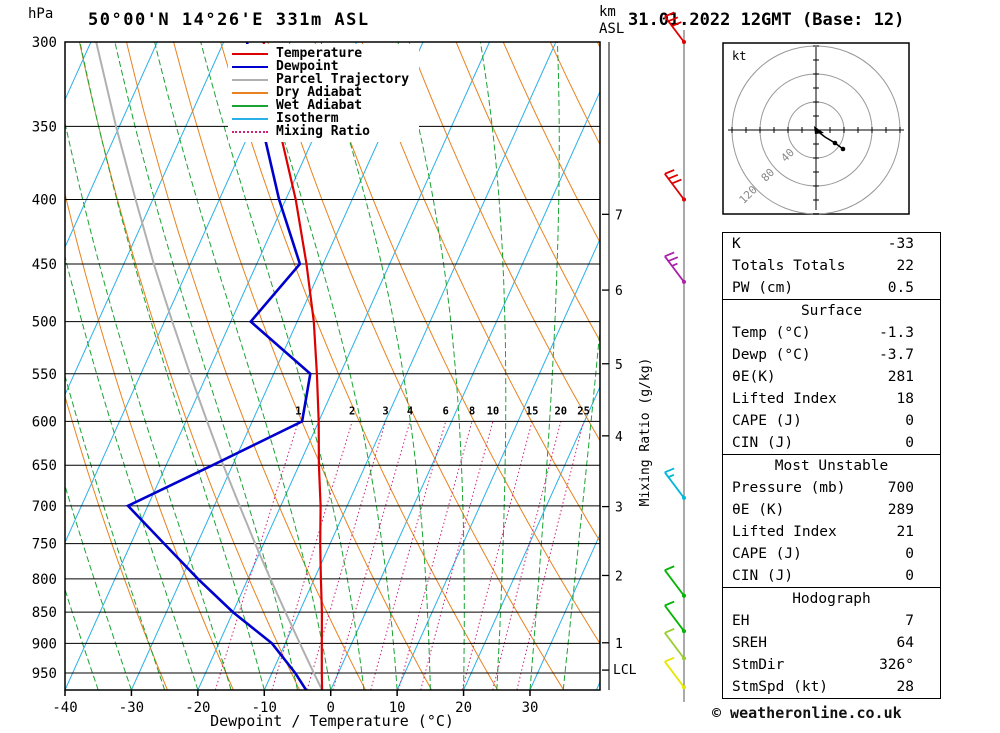  I want to click on wet-adiabat-line, so click(544, 366).